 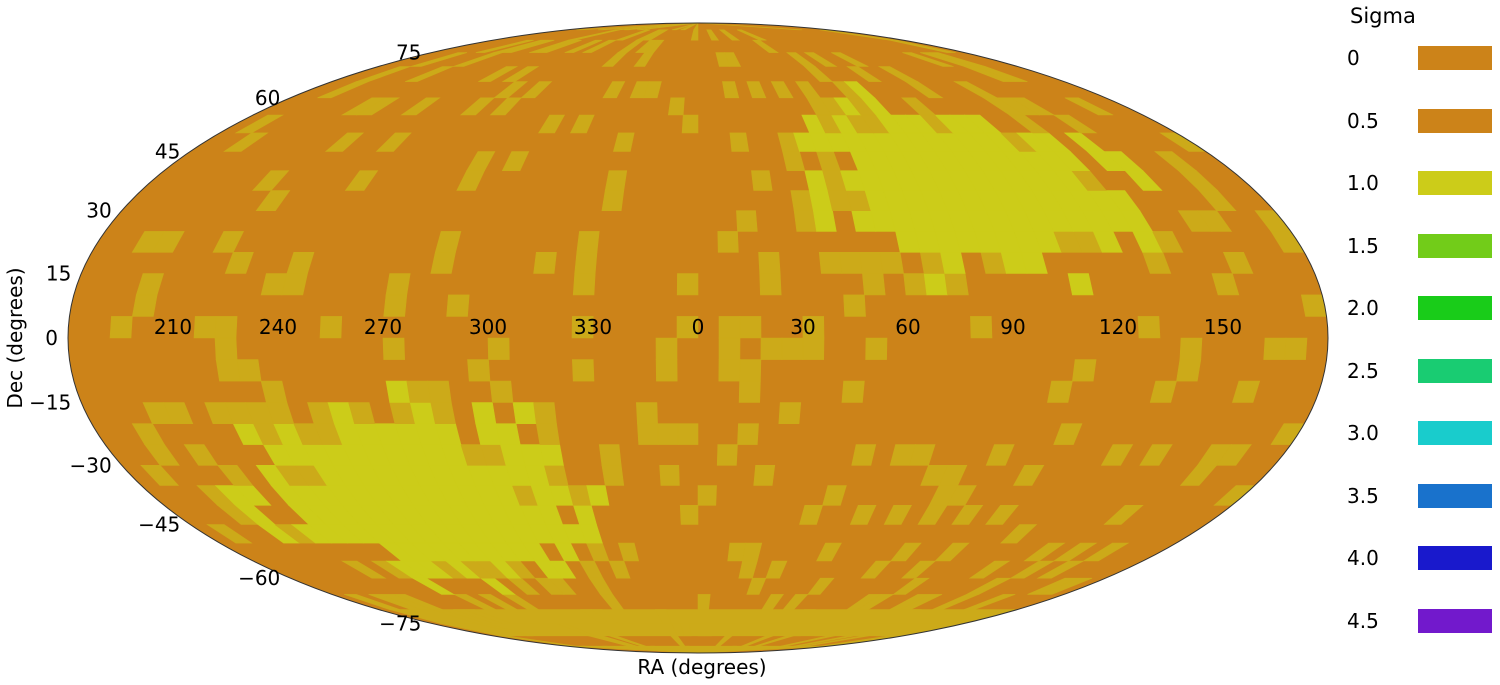 I want to click on legend-item: 4.0, so click(x=1417, y=558).